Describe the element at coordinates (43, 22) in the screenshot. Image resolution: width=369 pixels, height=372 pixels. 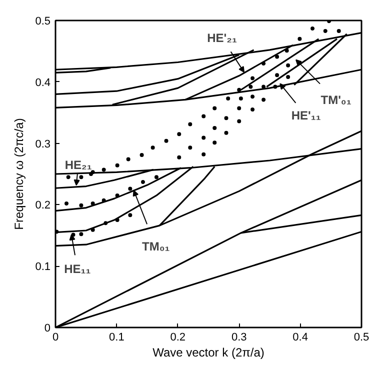
I see `y-tick-label: 0.5` at that location.